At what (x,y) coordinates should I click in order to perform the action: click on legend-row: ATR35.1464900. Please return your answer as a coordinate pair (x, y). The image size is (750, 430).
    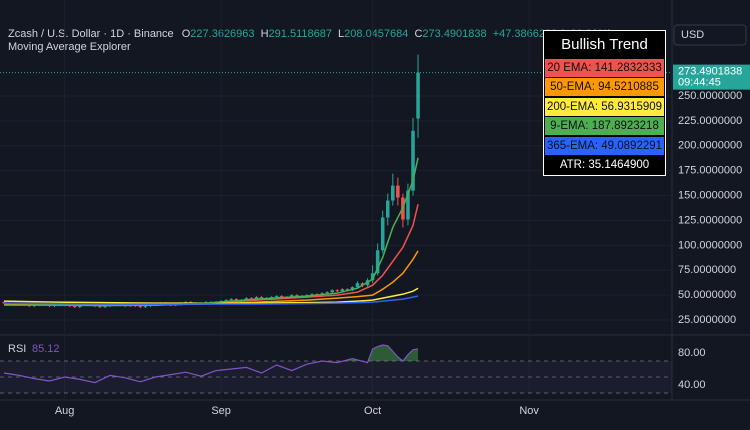
    Looking at the image, I should click on (604, 165).